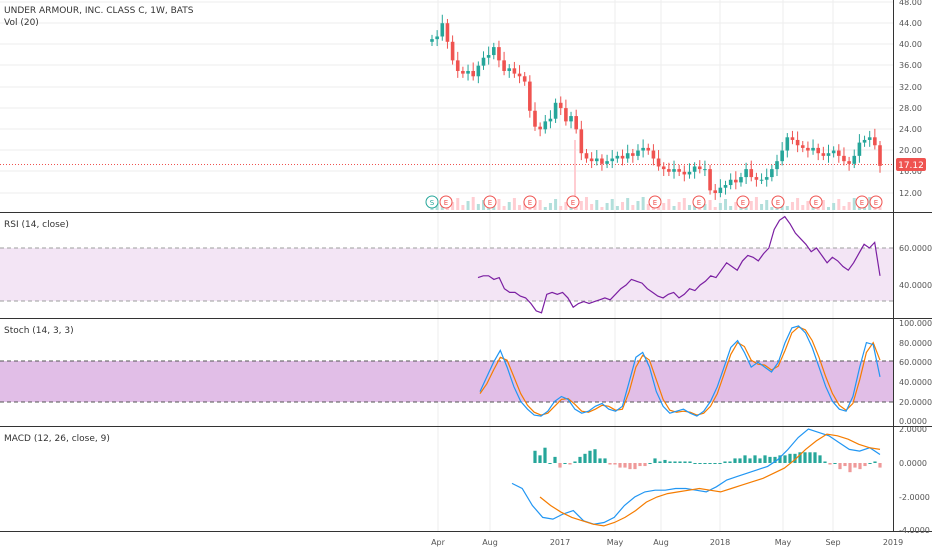 The width and height of the screenshot is (932, 554). I want to click on signal-line, so click(710, 480).